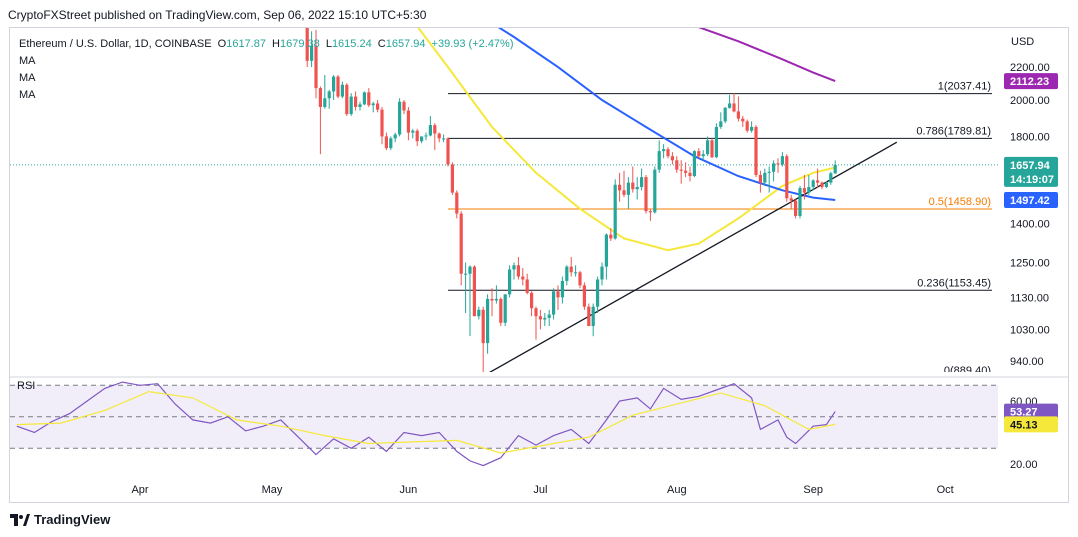  I want to click on rsi-label-text: 45.13, so click(1024, 425).